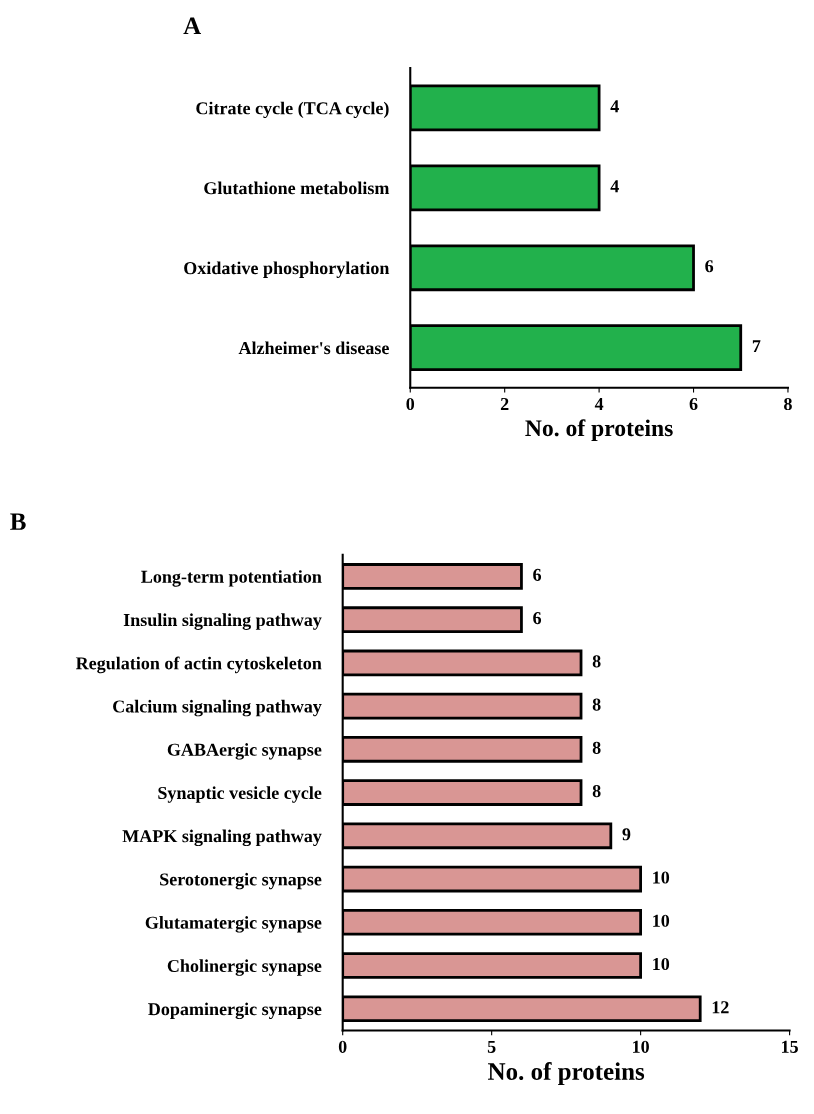  Describe the element at coordinates (720, 1007) in the screenshot. I see `data-label: 12` at that location.